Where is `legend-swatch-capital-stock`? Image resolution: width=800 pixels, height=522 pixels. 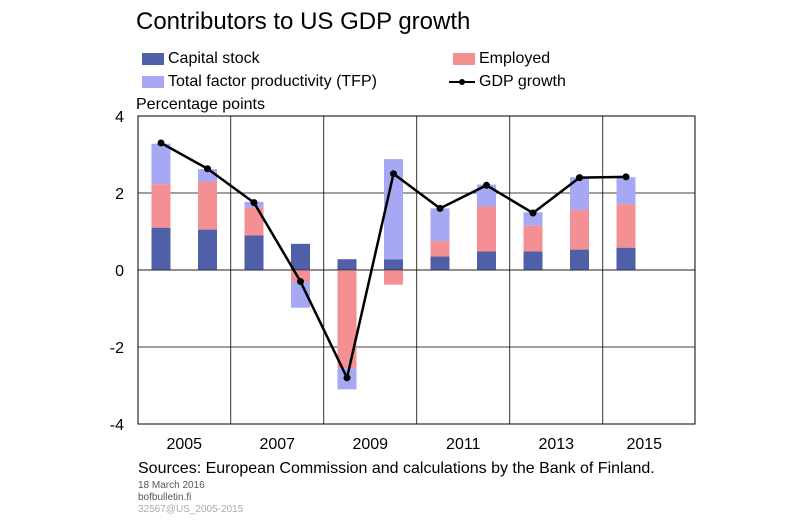
legend-swatch-capital-stock is located at coordinates (153, 59).